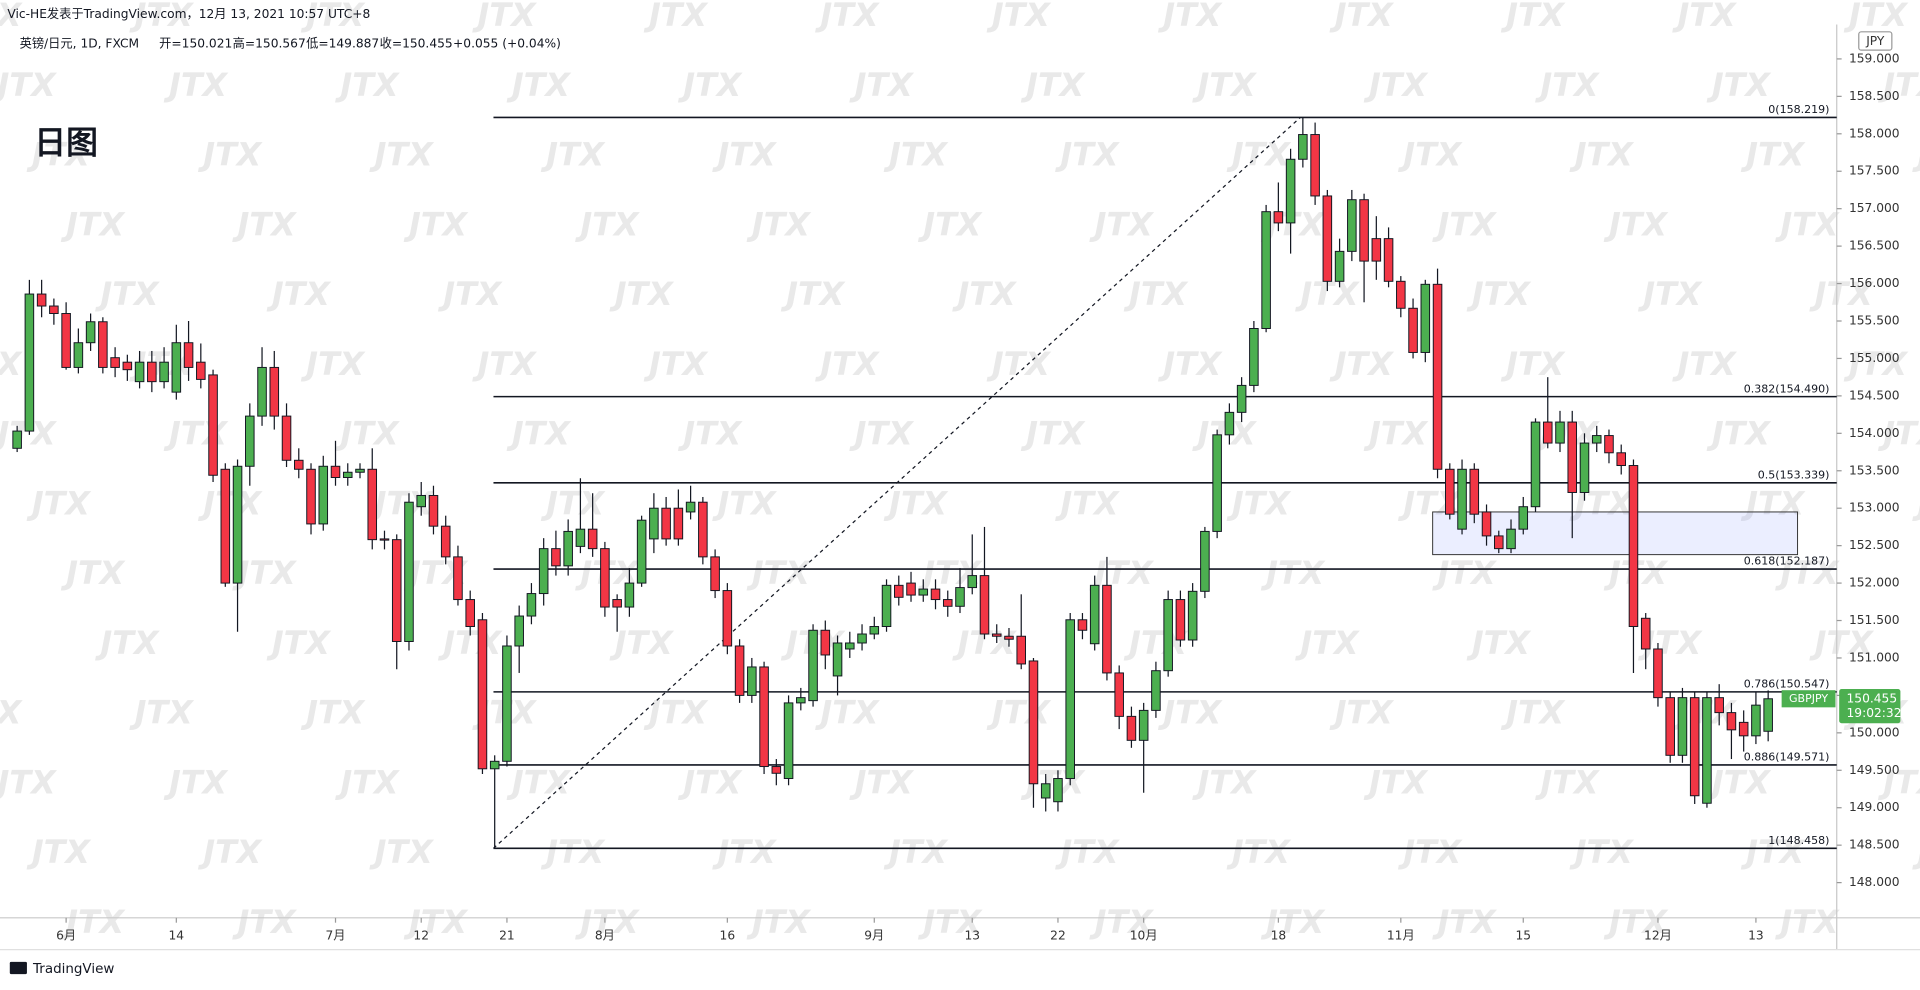 Image resolution: width=1920 pixels, height=990 pixels. What do you see at coordinates (1523, 936) in the screenshot?
I see `x-tick-label: 15` at bounding box center [1523, 936].